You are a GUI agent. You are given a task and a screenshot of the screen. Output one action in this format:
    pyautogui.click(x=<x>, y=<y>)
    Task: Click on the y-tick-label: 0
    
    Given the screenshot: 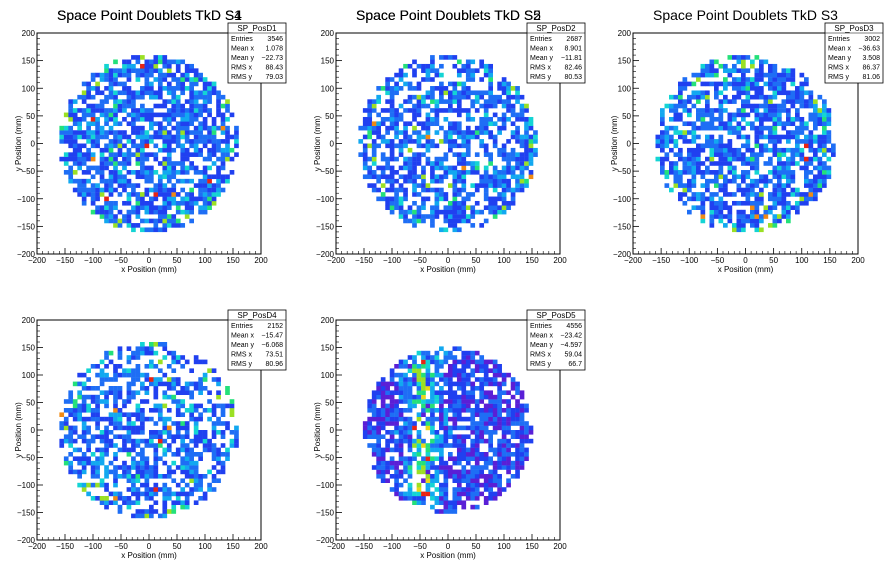 What is the action you would take?
    pyautogui.click(x=33, y=144)
    